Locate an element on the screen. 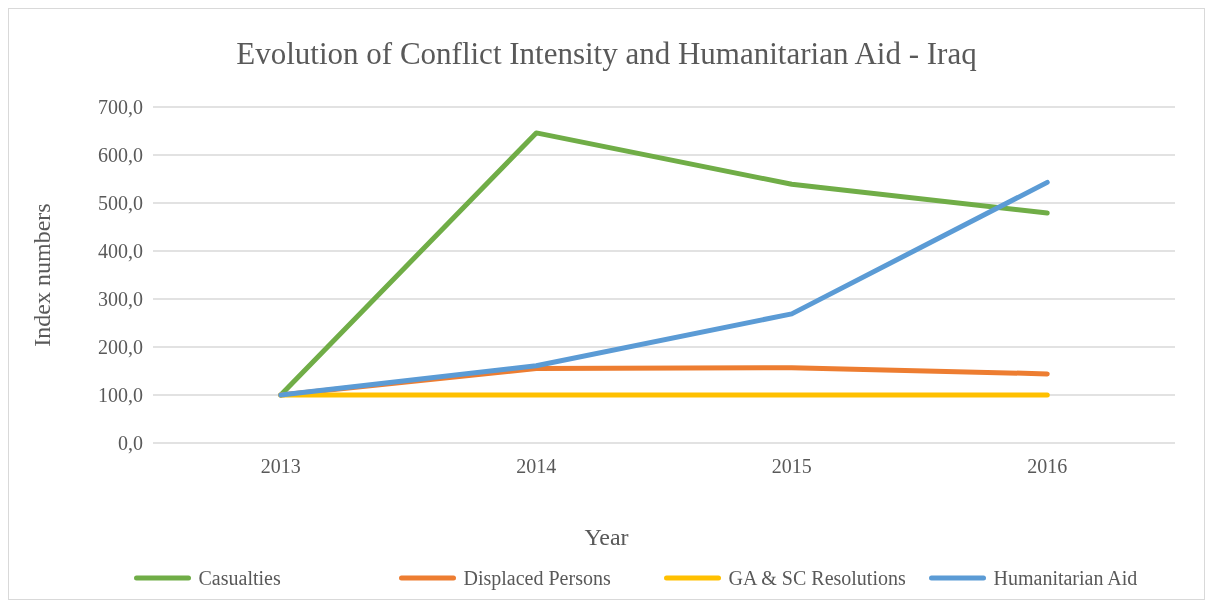  legend-label: Casualties is located at coordinates (239, 578).